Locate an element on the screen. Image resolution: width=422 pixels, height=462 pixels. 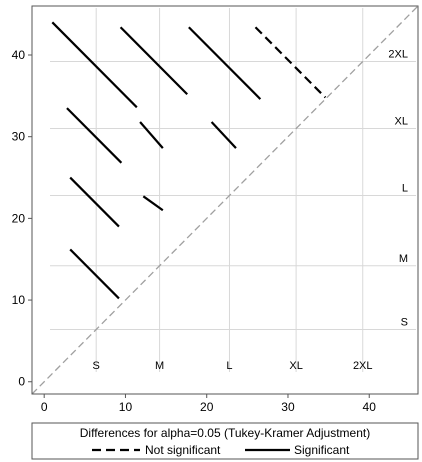
group-label-right-l: L is located at coordinates (405, 189).